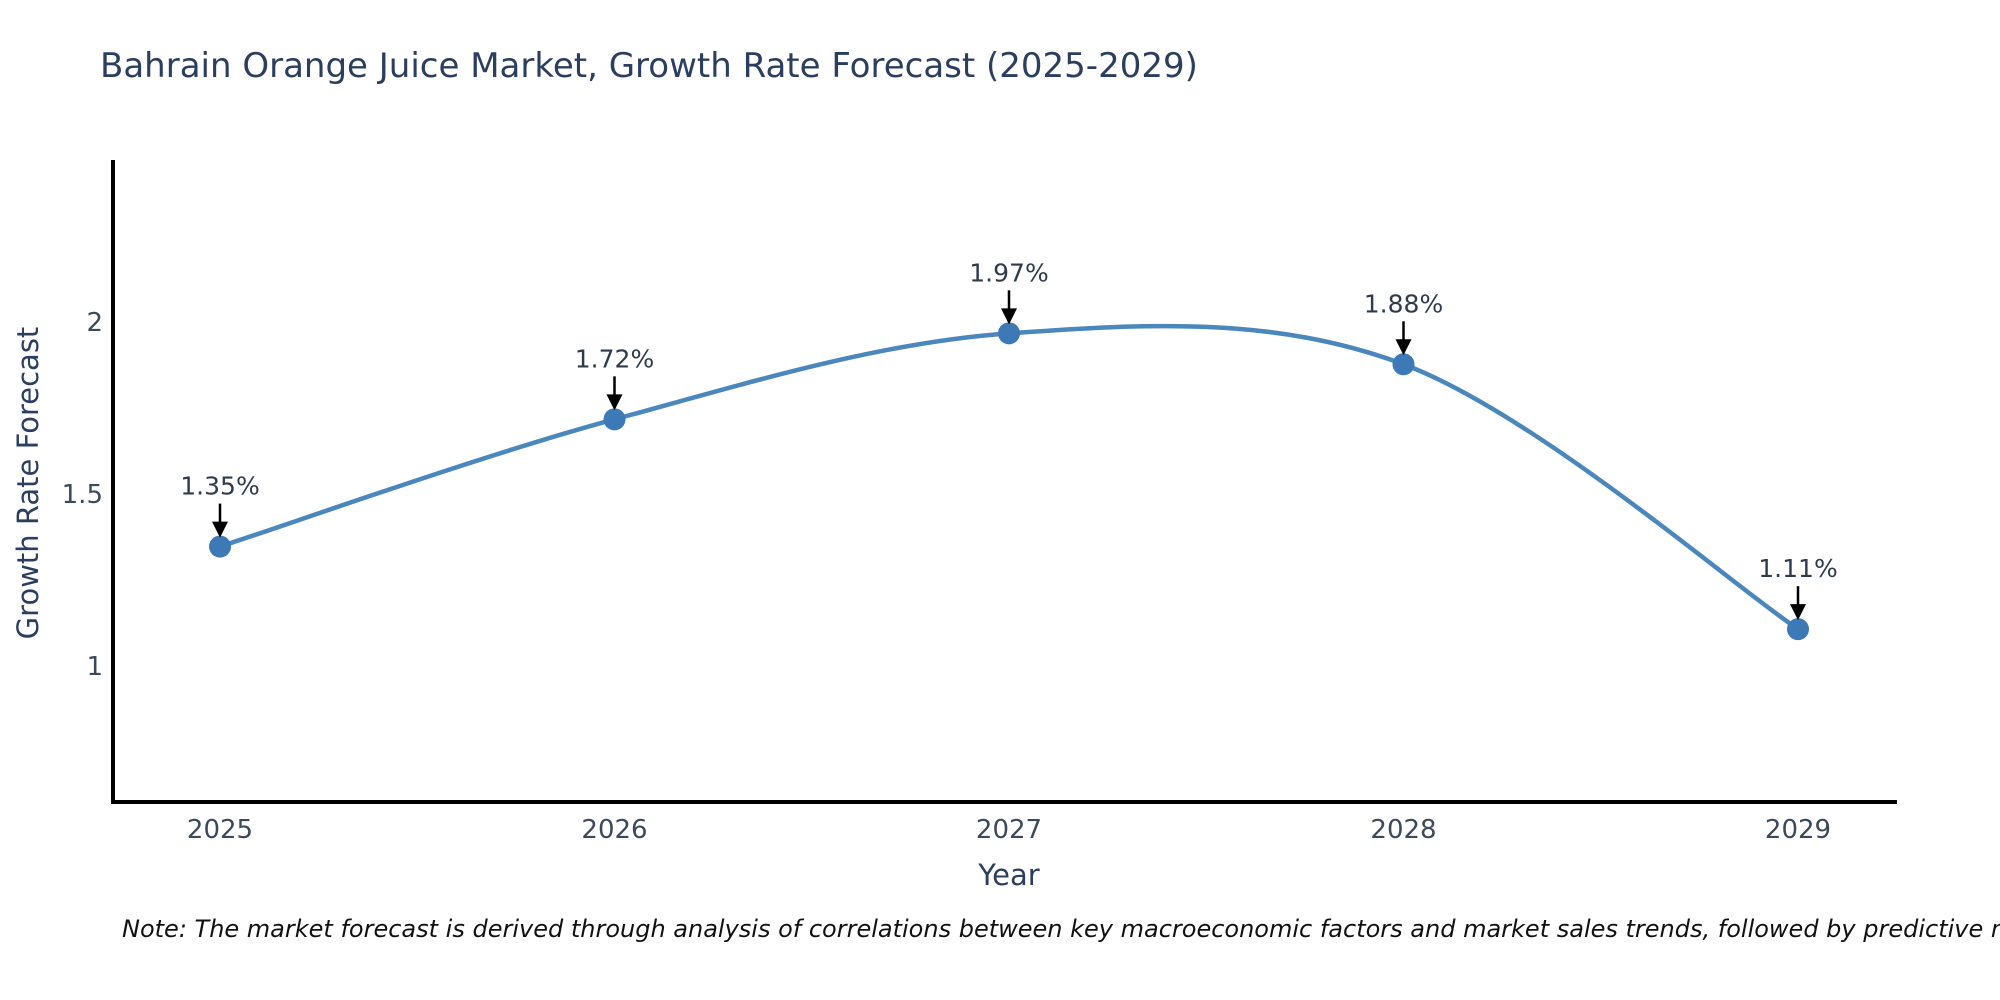 The width and height of the screenshot is (2000, 1000). I want to click on data-point-value-label: 1.72%, so click(614, 358).